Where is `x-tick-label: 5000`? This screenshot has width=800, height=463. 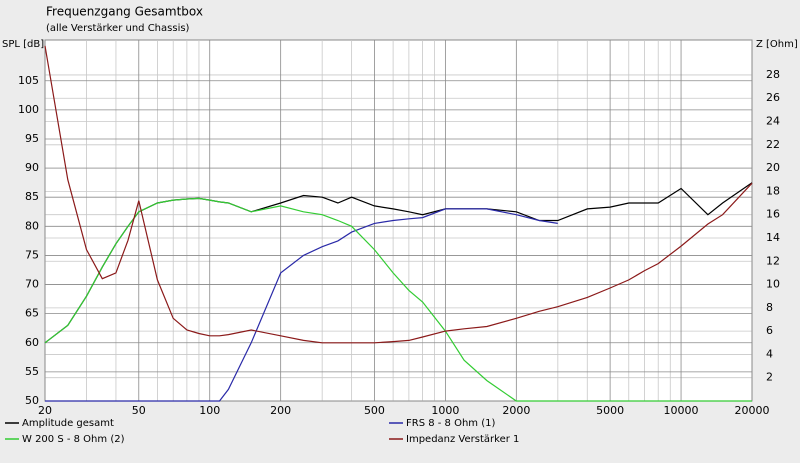
x-tick-label: 5000 is located at coordinates (610, 410).